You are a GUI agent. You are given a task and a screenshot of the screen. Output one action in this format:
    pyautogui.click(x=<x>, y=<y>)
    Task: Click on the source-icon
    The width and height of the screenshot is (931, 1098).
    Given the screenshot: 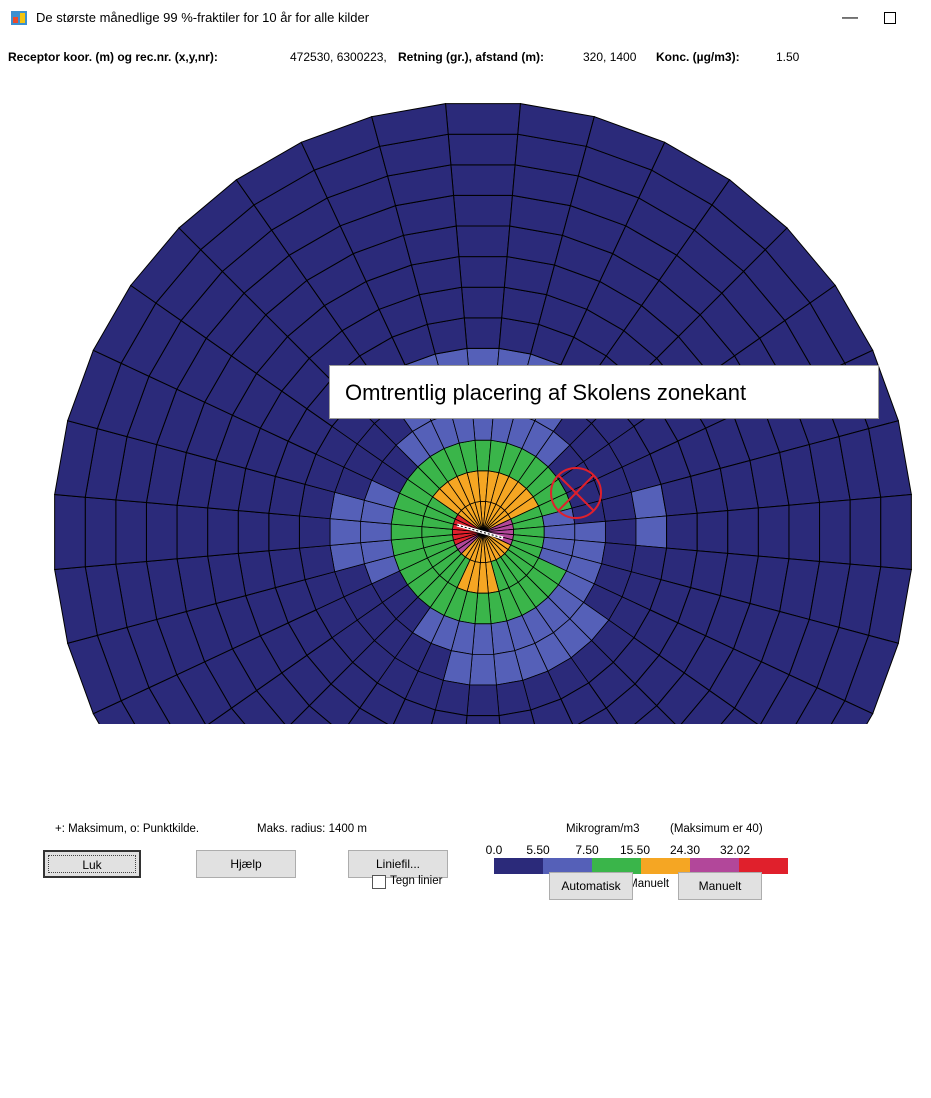 What is the action you would take?
    pyautogui.click(x=480, y=531)
    